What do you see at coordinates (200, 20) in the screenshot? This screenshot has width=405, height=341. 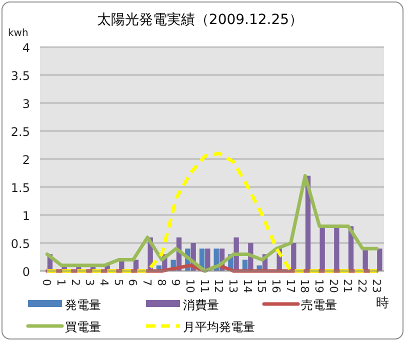 I see `chart-title: 太陽光発電実績（2009.12.25）` at bounding box center [200, 20].